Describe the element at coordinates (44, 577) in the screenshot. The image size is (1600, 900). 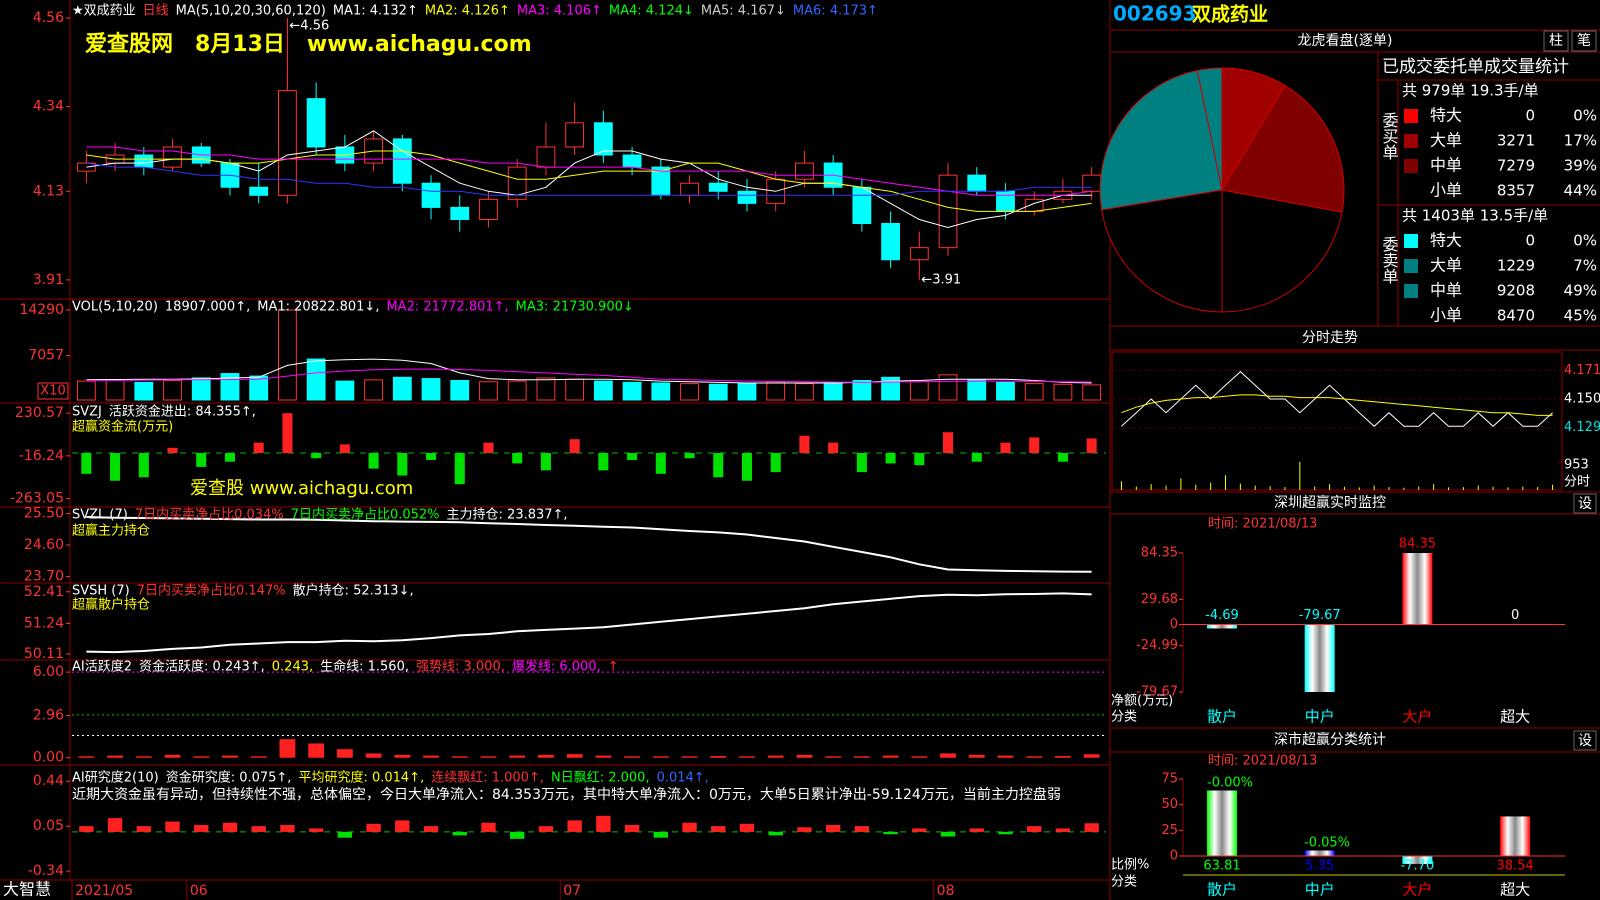
I see `y-tick-label: 23.70` at that location.